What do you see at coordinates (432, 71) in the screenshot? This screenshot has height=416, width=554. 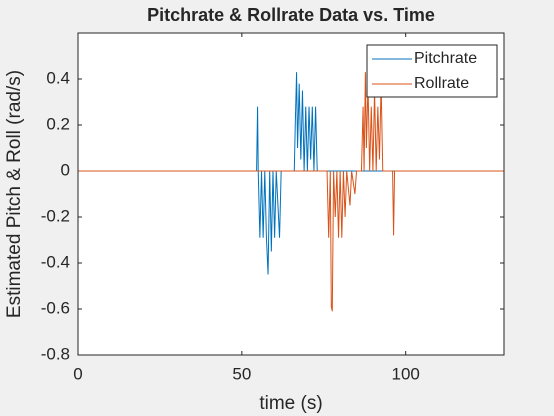 I see `legend-box` at bounding box center [432, 71].